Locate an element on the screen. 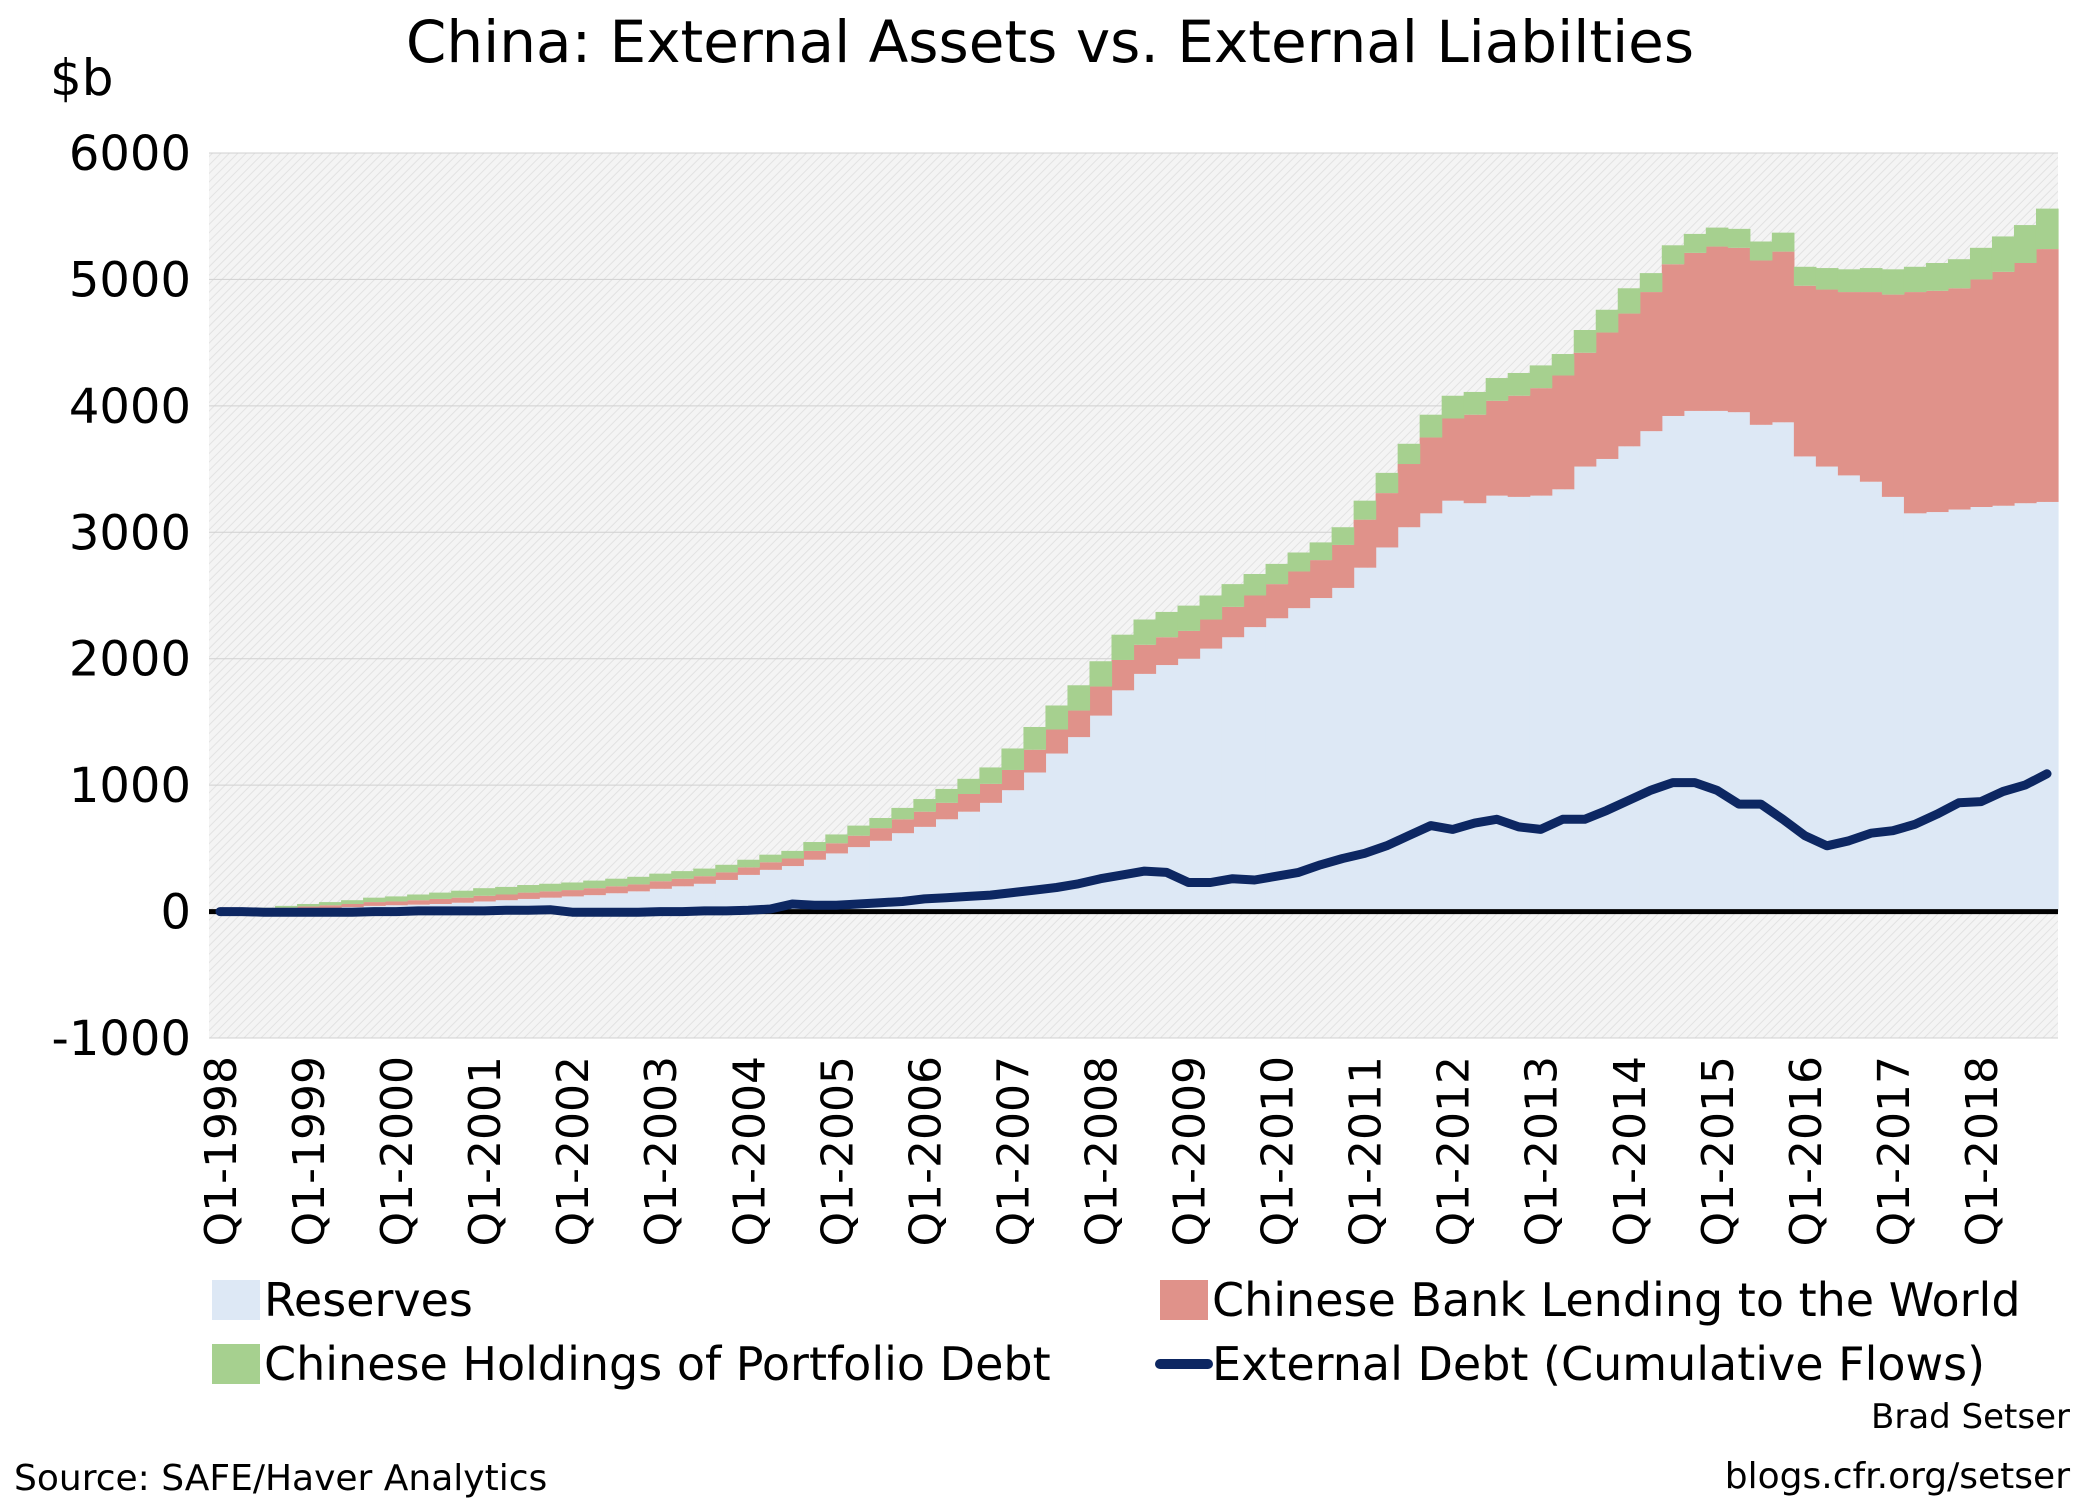 The height and width of the screenshot is (1508, 2089). legend-label: External Debt (Cumulative Flows) is located at coordinates (1598, 1364).